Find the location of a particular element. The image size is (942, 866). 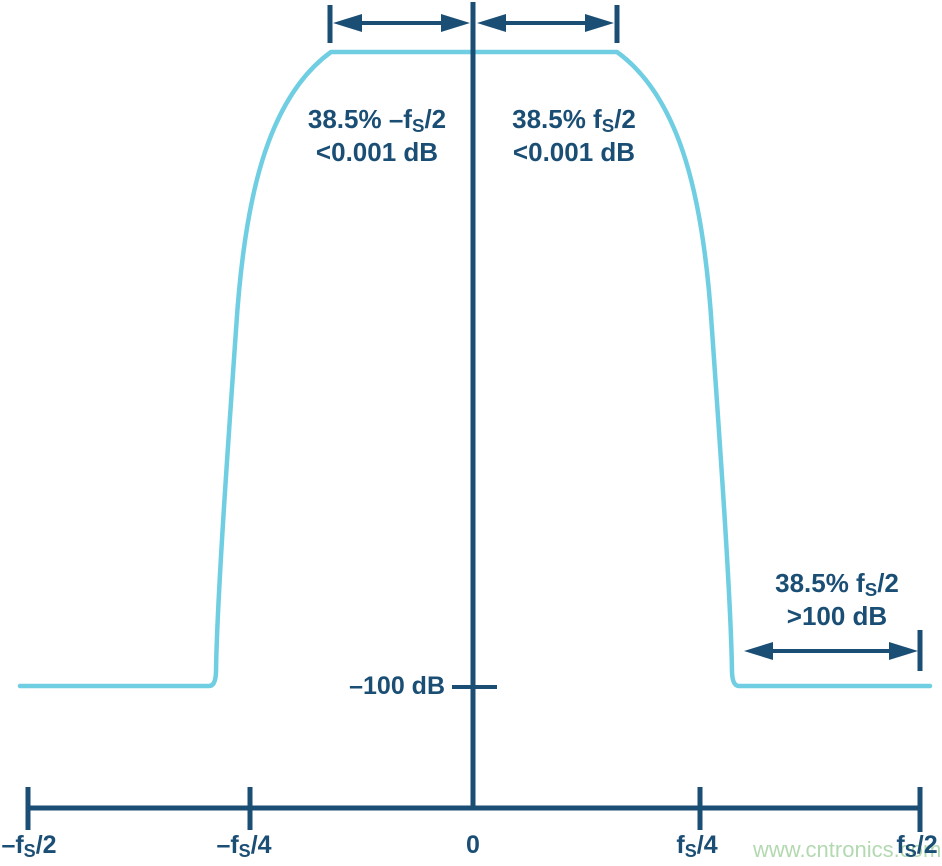

passband-left-line2: <0.001 dB is located at coordinates (377, 152).